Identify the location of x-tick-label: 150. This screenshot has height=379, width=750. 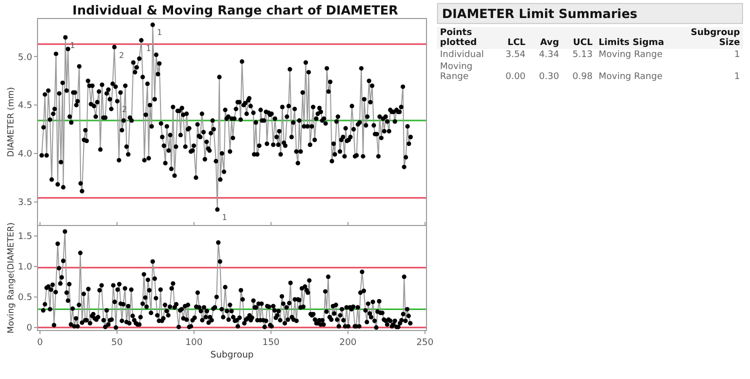
(271, 343).